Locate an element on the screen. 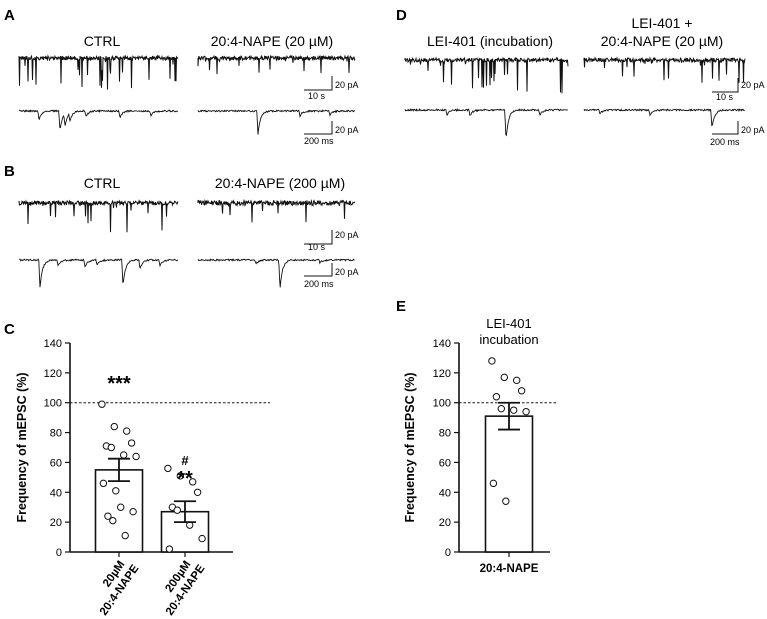  significance-stars: ** is located at coordinates (185, 479).